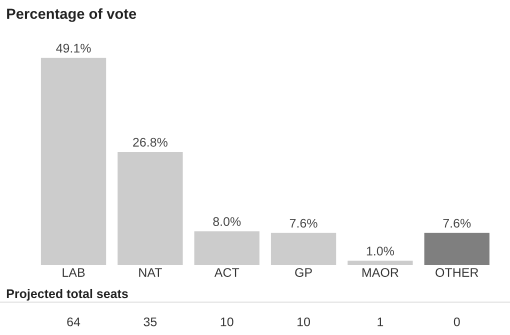  What do you see at coordinates (73, 321) in the screenshot?
I see `text: 64` at bounding box center [73, 321].